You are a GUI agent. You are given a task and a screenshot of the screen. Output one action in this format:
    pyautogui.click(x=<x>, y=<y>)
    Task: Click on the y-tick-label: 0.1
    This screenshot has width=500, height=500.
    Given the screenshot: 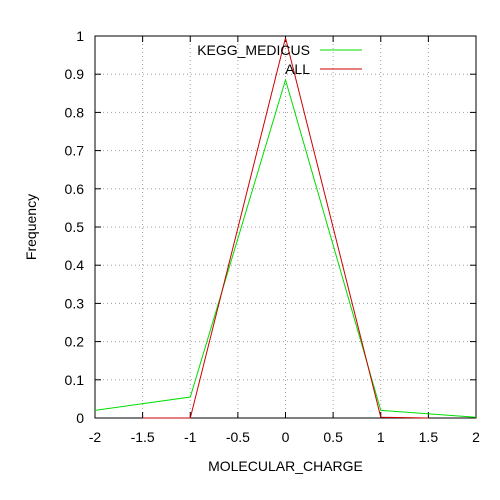 What is the action you would take?
    pyautogui.click(x=75, y=380)
    